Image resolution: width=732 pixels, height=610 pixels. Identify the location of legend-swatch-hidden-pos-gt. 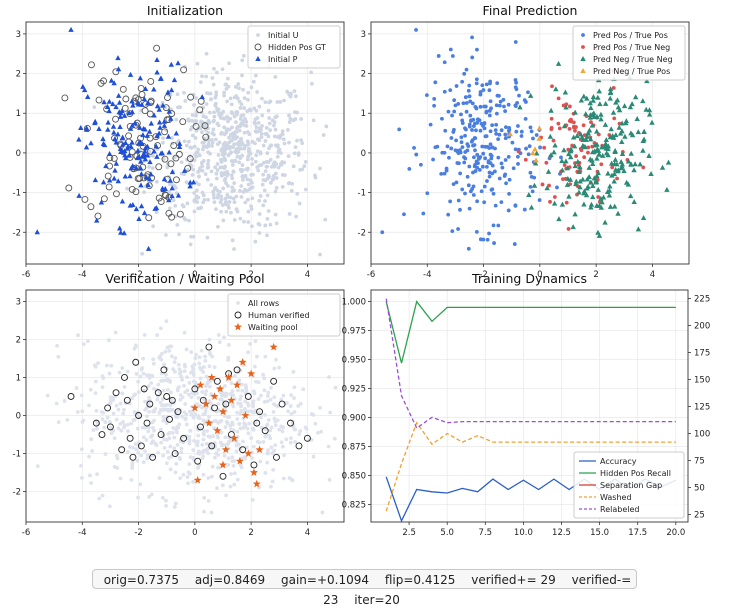
(258, 47).